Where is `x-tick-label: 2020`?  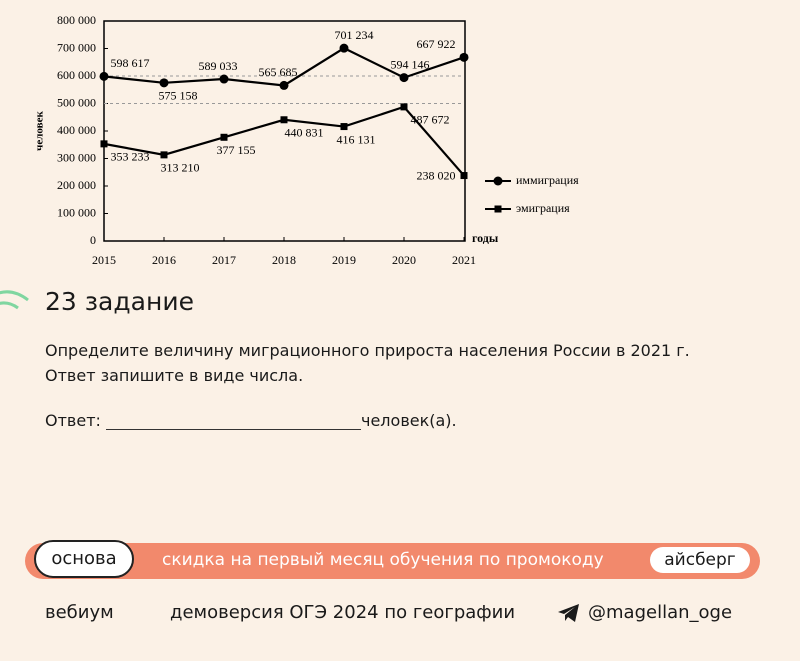
x-tick-label: 2020 is located at coordinates (404, 260).